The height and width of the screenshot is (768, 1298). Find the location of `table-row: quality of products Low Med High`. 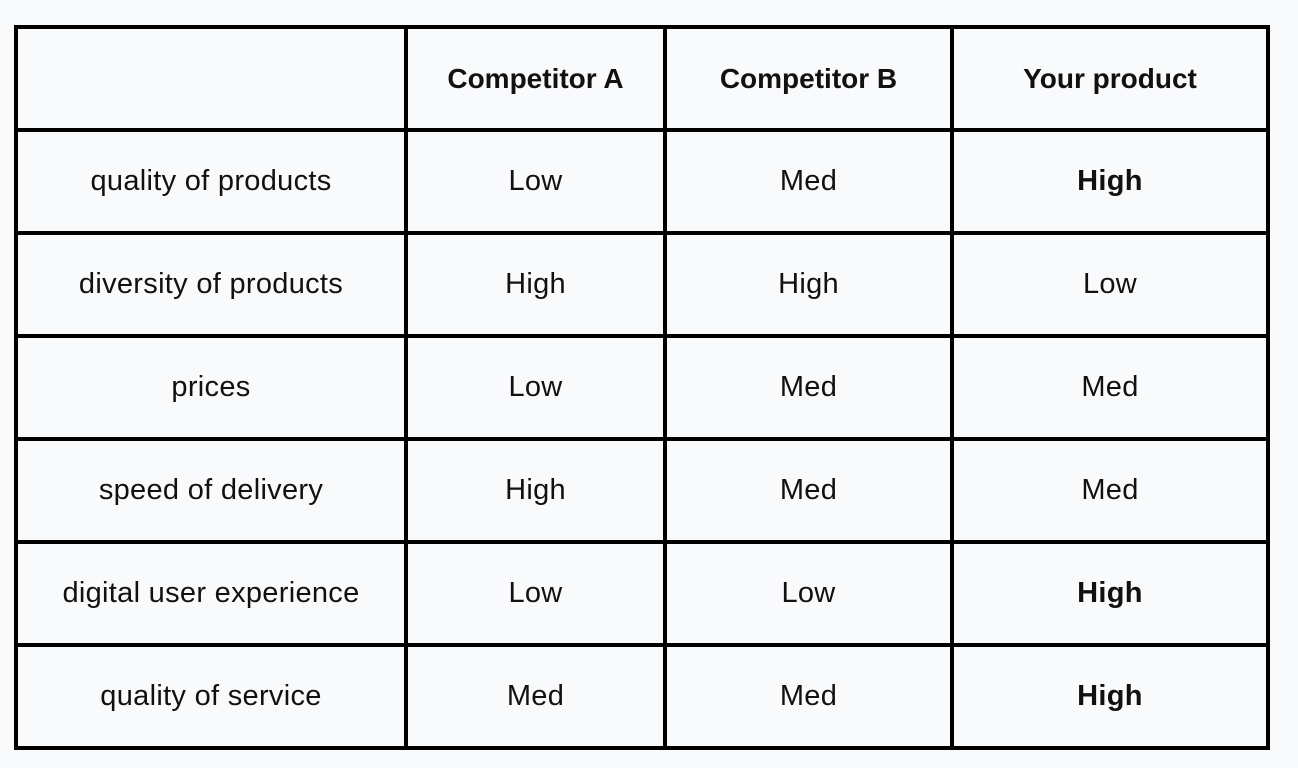

table-row: quality of products Low Med High is located at coordinates (642, 181).